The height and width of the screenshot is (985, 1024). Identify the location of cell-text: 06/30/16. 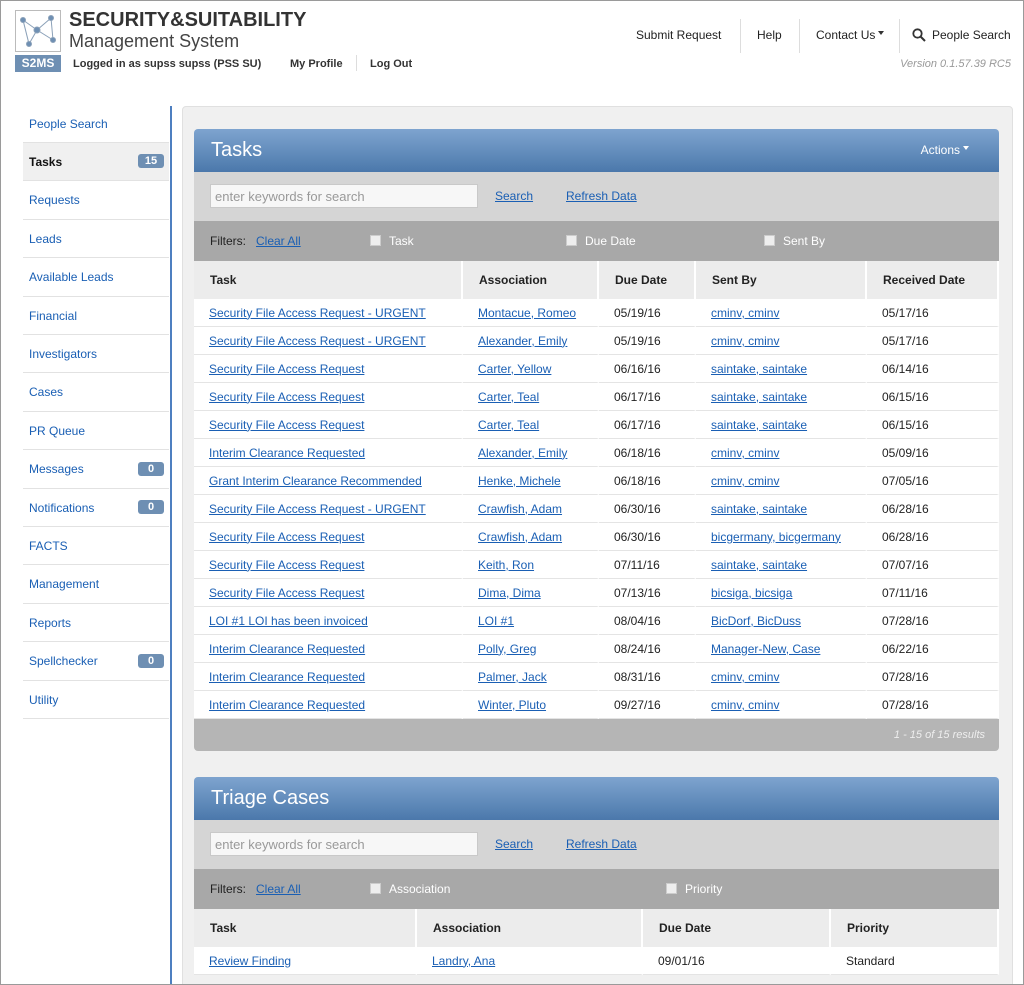
(637, 536).